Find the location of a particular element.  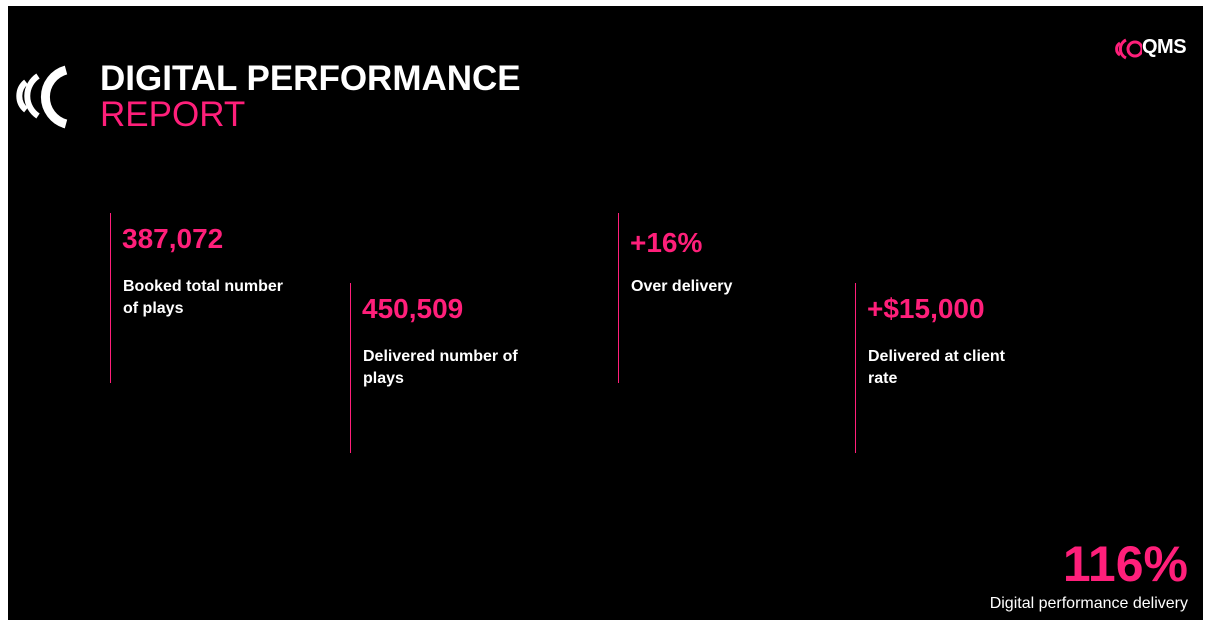

stat-value: 387,072 is located at coordinates (173, 238).